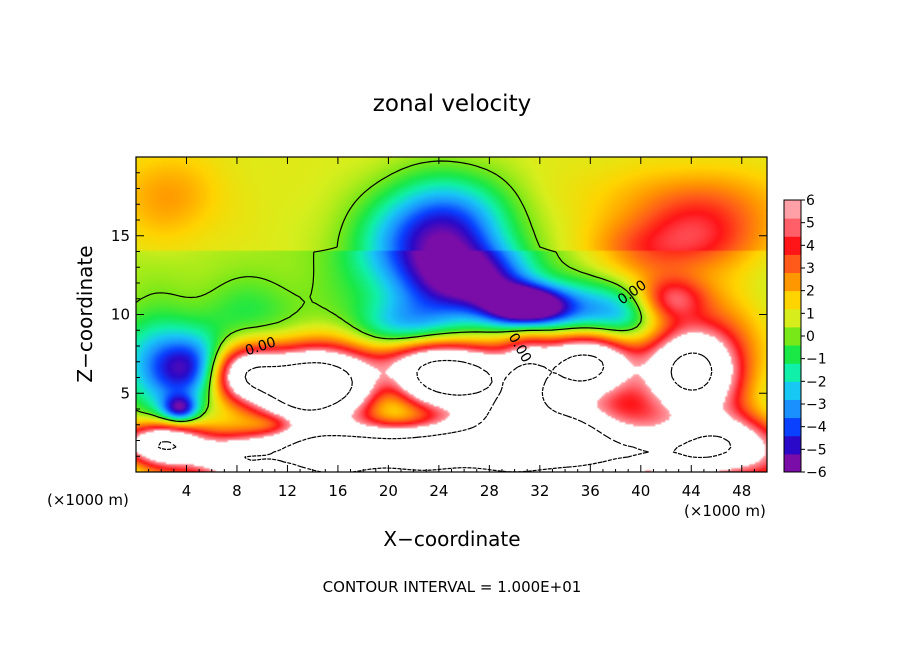 The width and height of the screenshot is (904, 654). Describe the element at coordinates (337, 491) in the screenshot. I see `x-tick-label: 16` at that location.